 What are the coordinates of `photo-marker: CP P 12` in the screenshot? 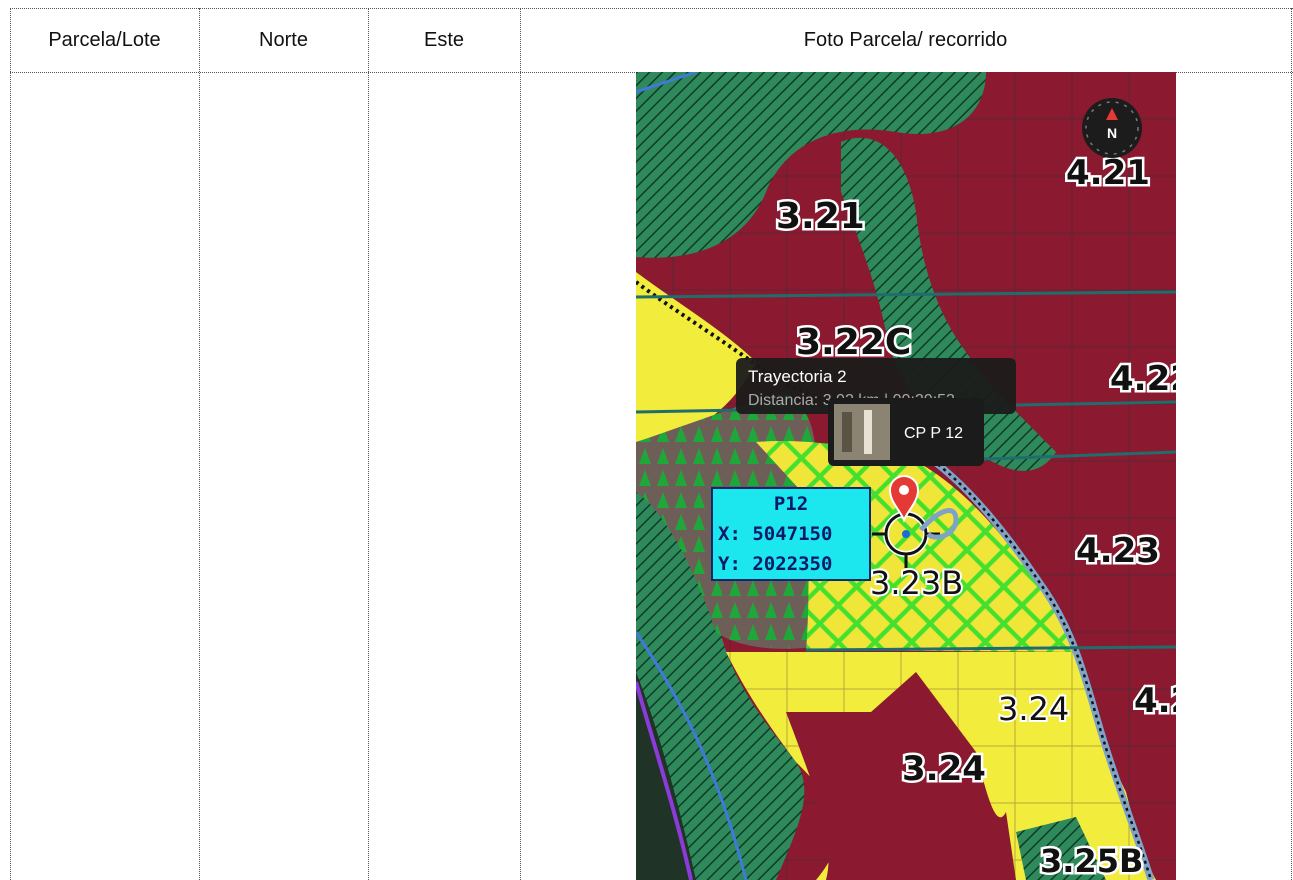 It's located at (906, 432).